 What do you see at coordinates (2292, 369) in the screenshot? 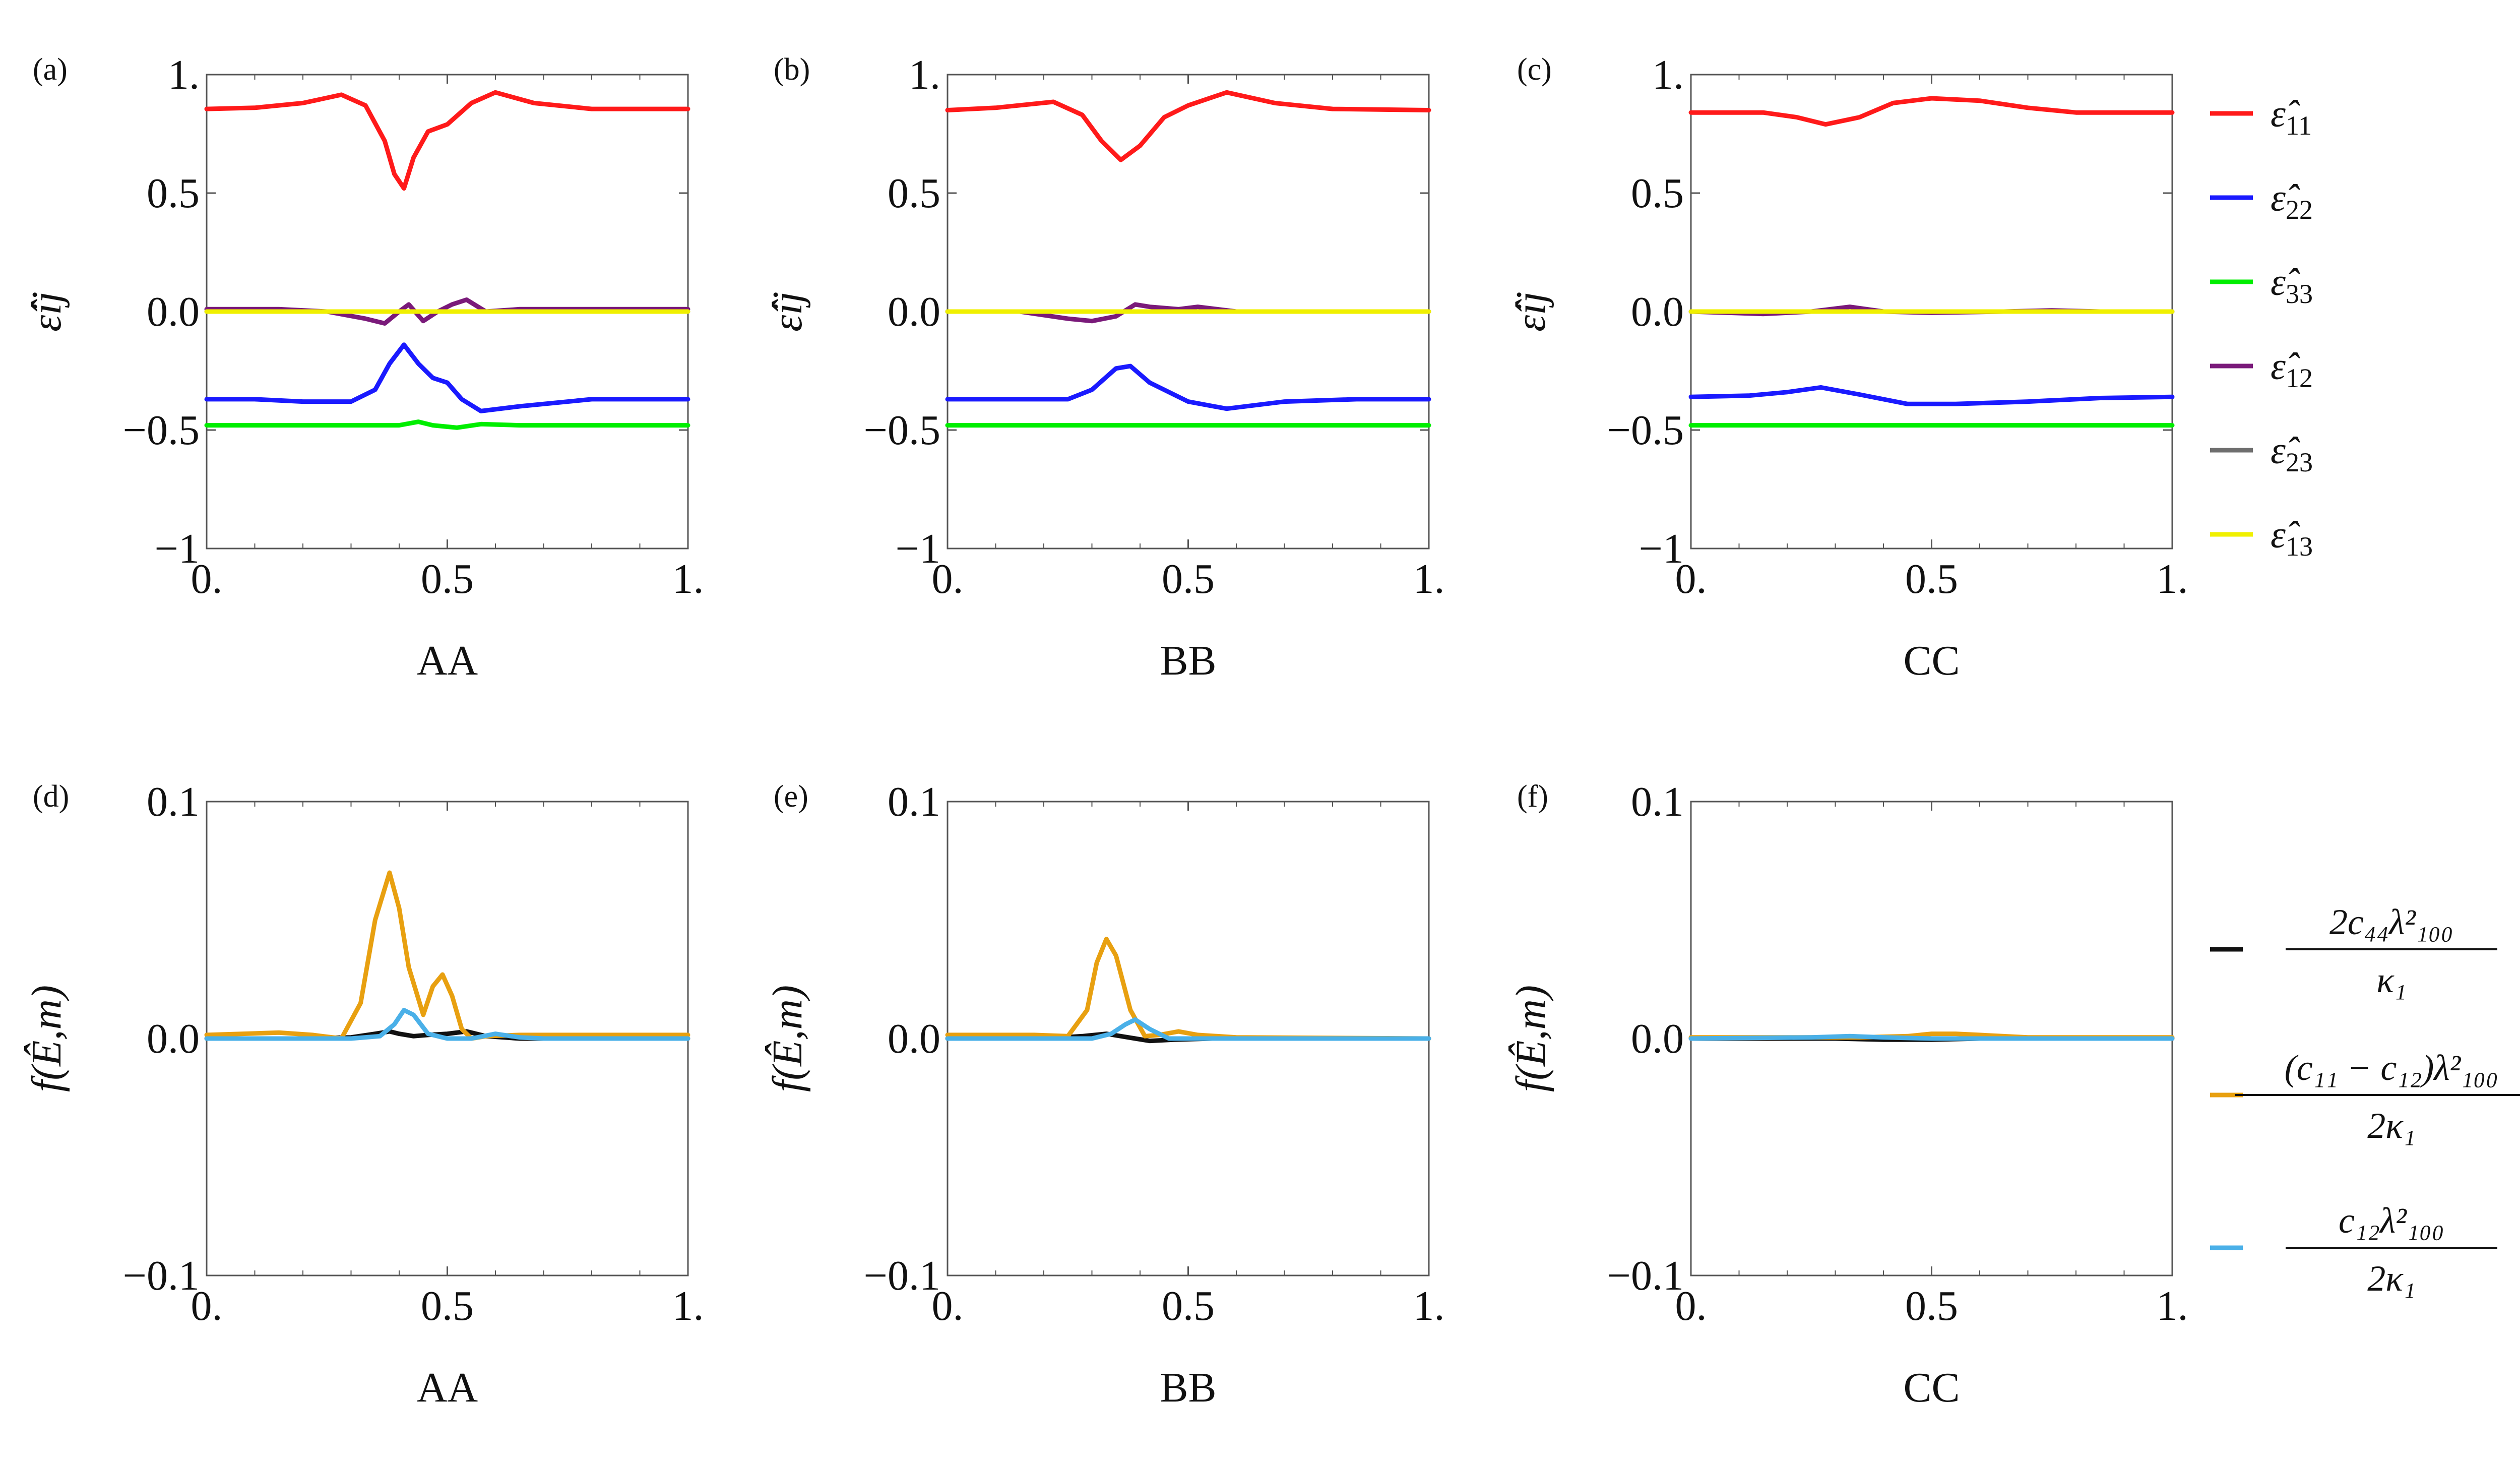
I see `legend-label: ε̂12` at bounding box center [2292, 369].